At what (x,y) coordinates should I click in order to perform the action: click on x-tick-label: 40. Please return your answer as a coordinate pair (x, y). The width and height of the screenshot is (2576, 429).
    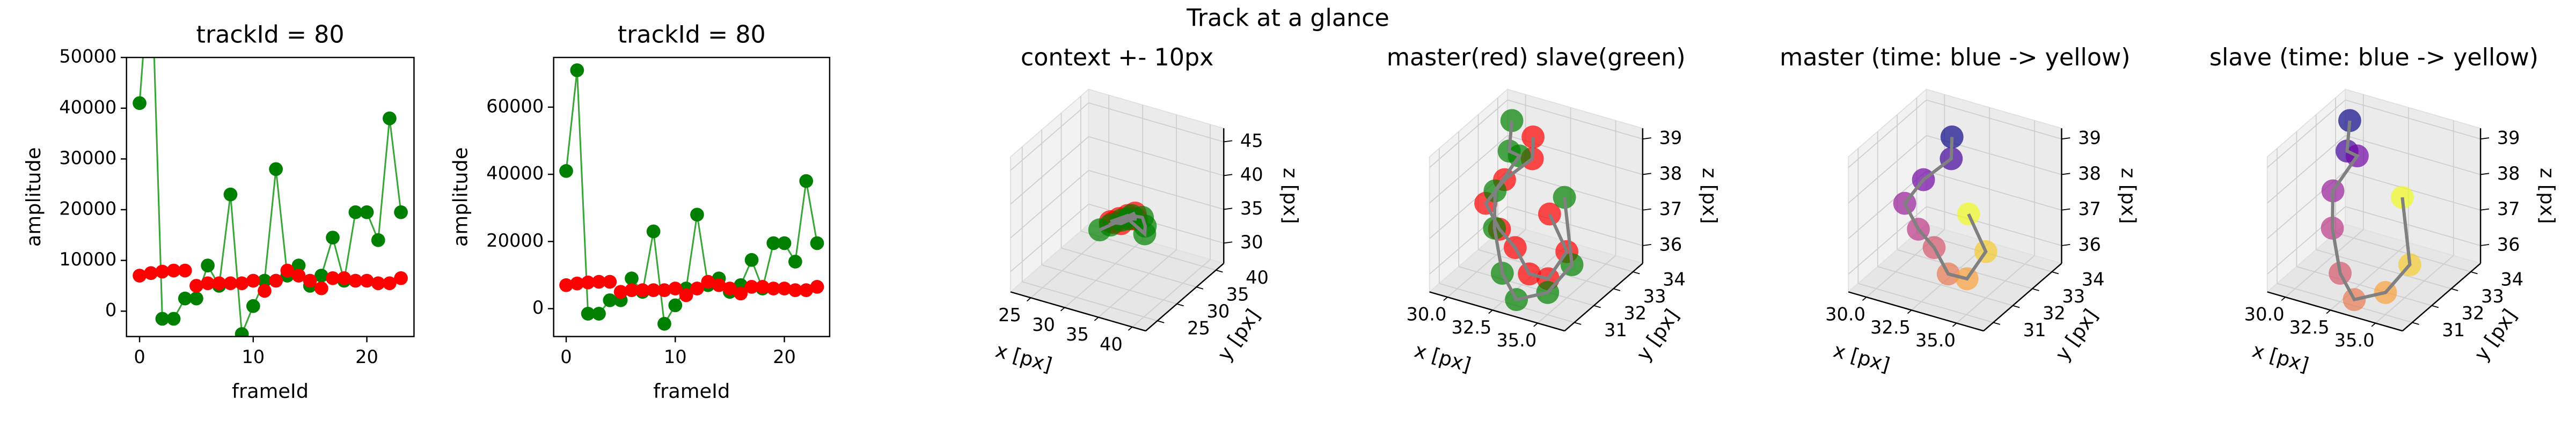
    Looking at the image, I should click on (1111, 344).